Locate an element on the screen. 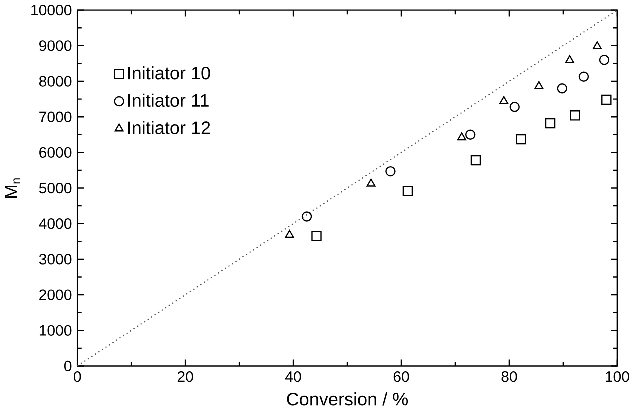  legend-label: Initiator 10 is located at coordinates (169, 73).